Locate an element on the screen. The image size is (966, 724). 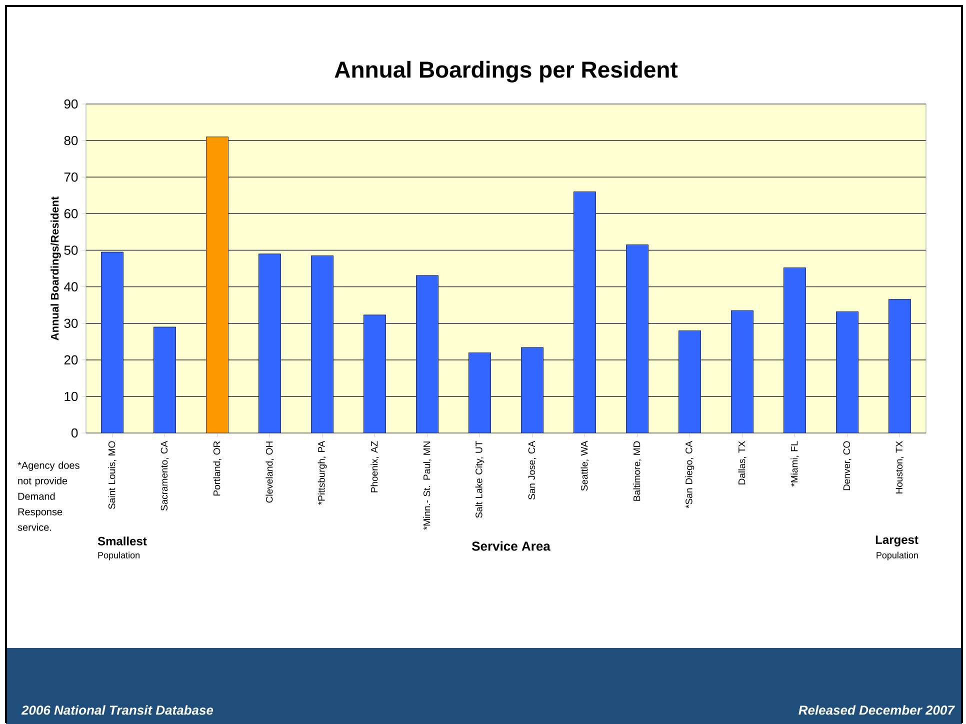
x-axis-title: Service Area is located at coordinates (511, 546).